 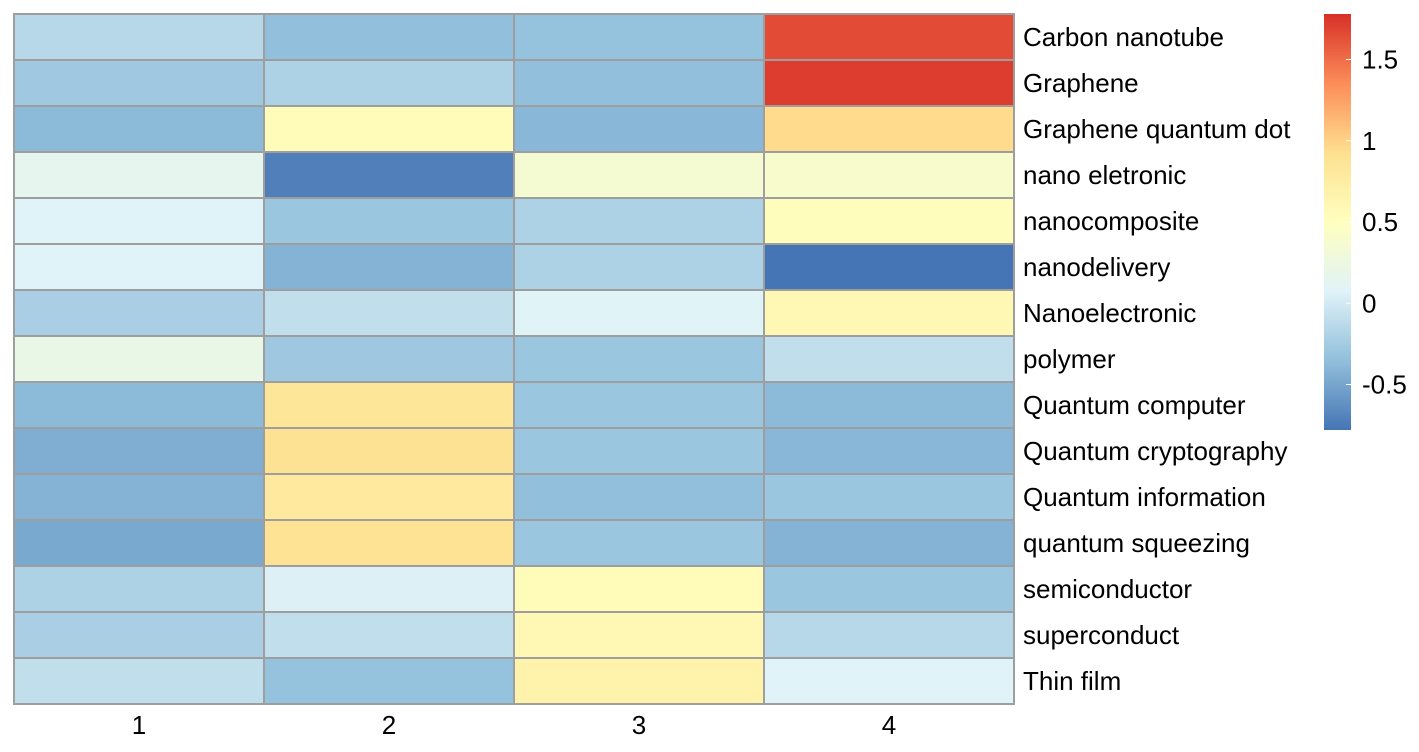 I want to click on row-label: quantum squeezing, so click(x=1136, y=543).